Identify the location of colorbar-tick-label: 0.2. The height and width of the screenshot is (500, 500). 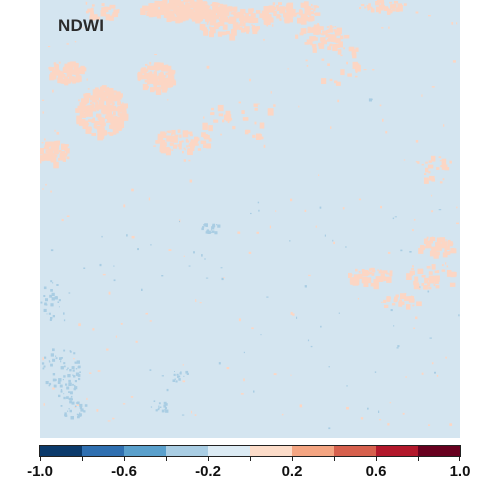
(292, 471).